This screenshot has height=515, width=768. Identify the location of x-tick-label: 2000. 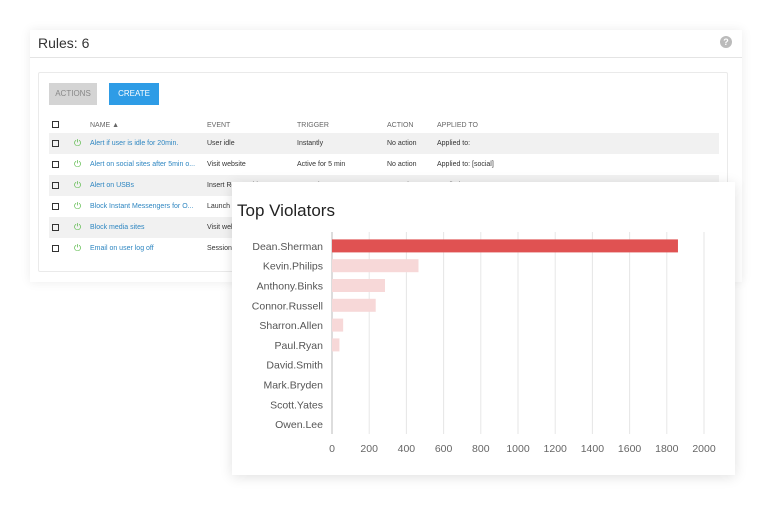
(704, 449).